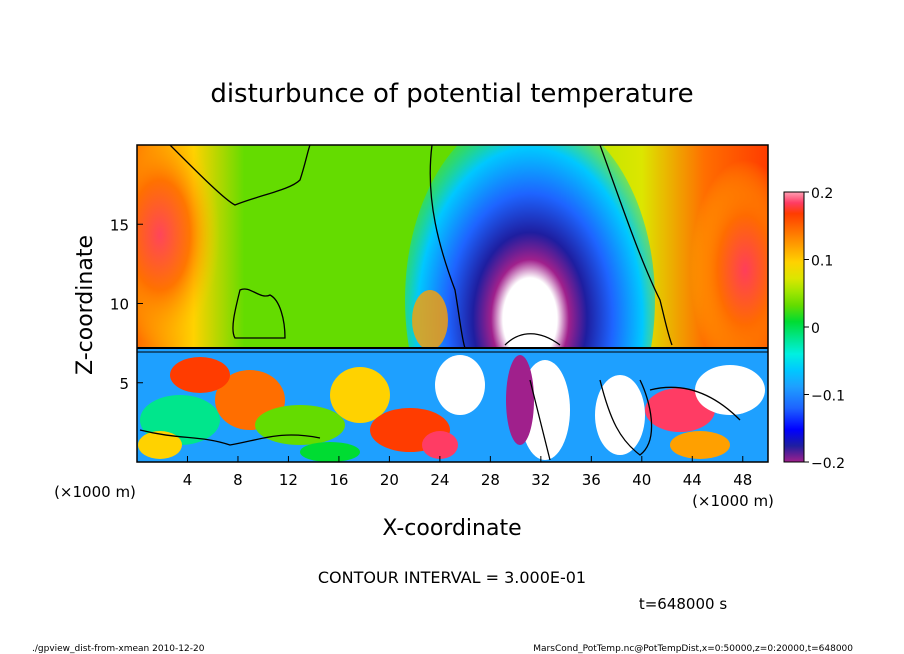 The height and width of the screenshot is (654, 904). What do you see at coordinates (430, 320) in the screenshot?
I see `positive-anomaly-small` at bounding box center [430, 320].